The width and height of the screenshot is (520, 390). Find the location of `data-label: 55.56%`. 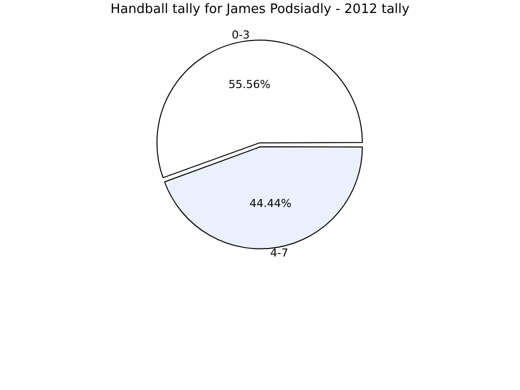

data-label: 55.56% is located at coordinates (249, 85).